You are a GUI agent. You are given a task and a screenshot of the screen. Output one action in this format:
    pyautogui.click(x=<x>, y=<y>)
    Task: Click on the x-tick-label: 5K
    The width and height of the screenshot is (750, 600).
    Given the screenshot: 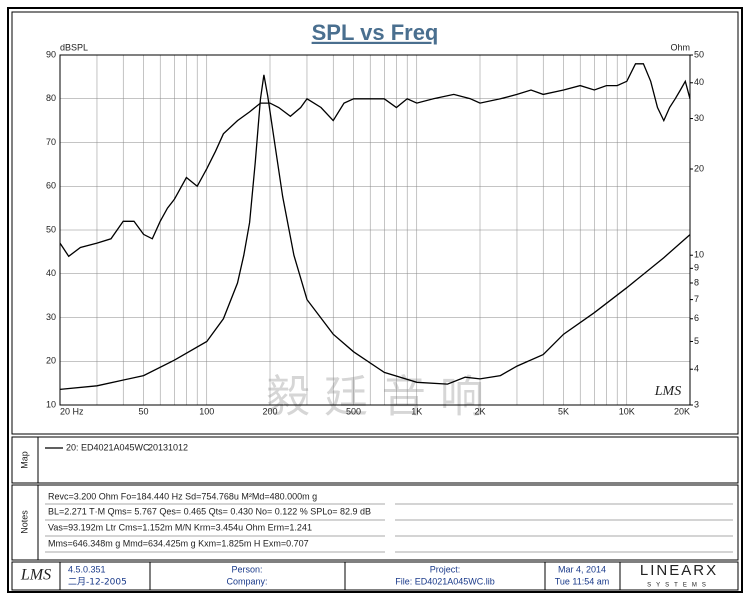 What is the action you would take?
    pyautogui.click(x=563, y=411)
    